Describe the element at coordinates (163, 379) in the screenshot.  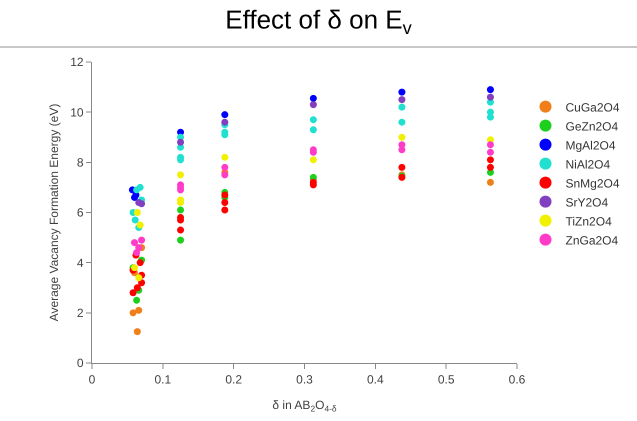
I see `x-tick-label: 0.1` at that location.